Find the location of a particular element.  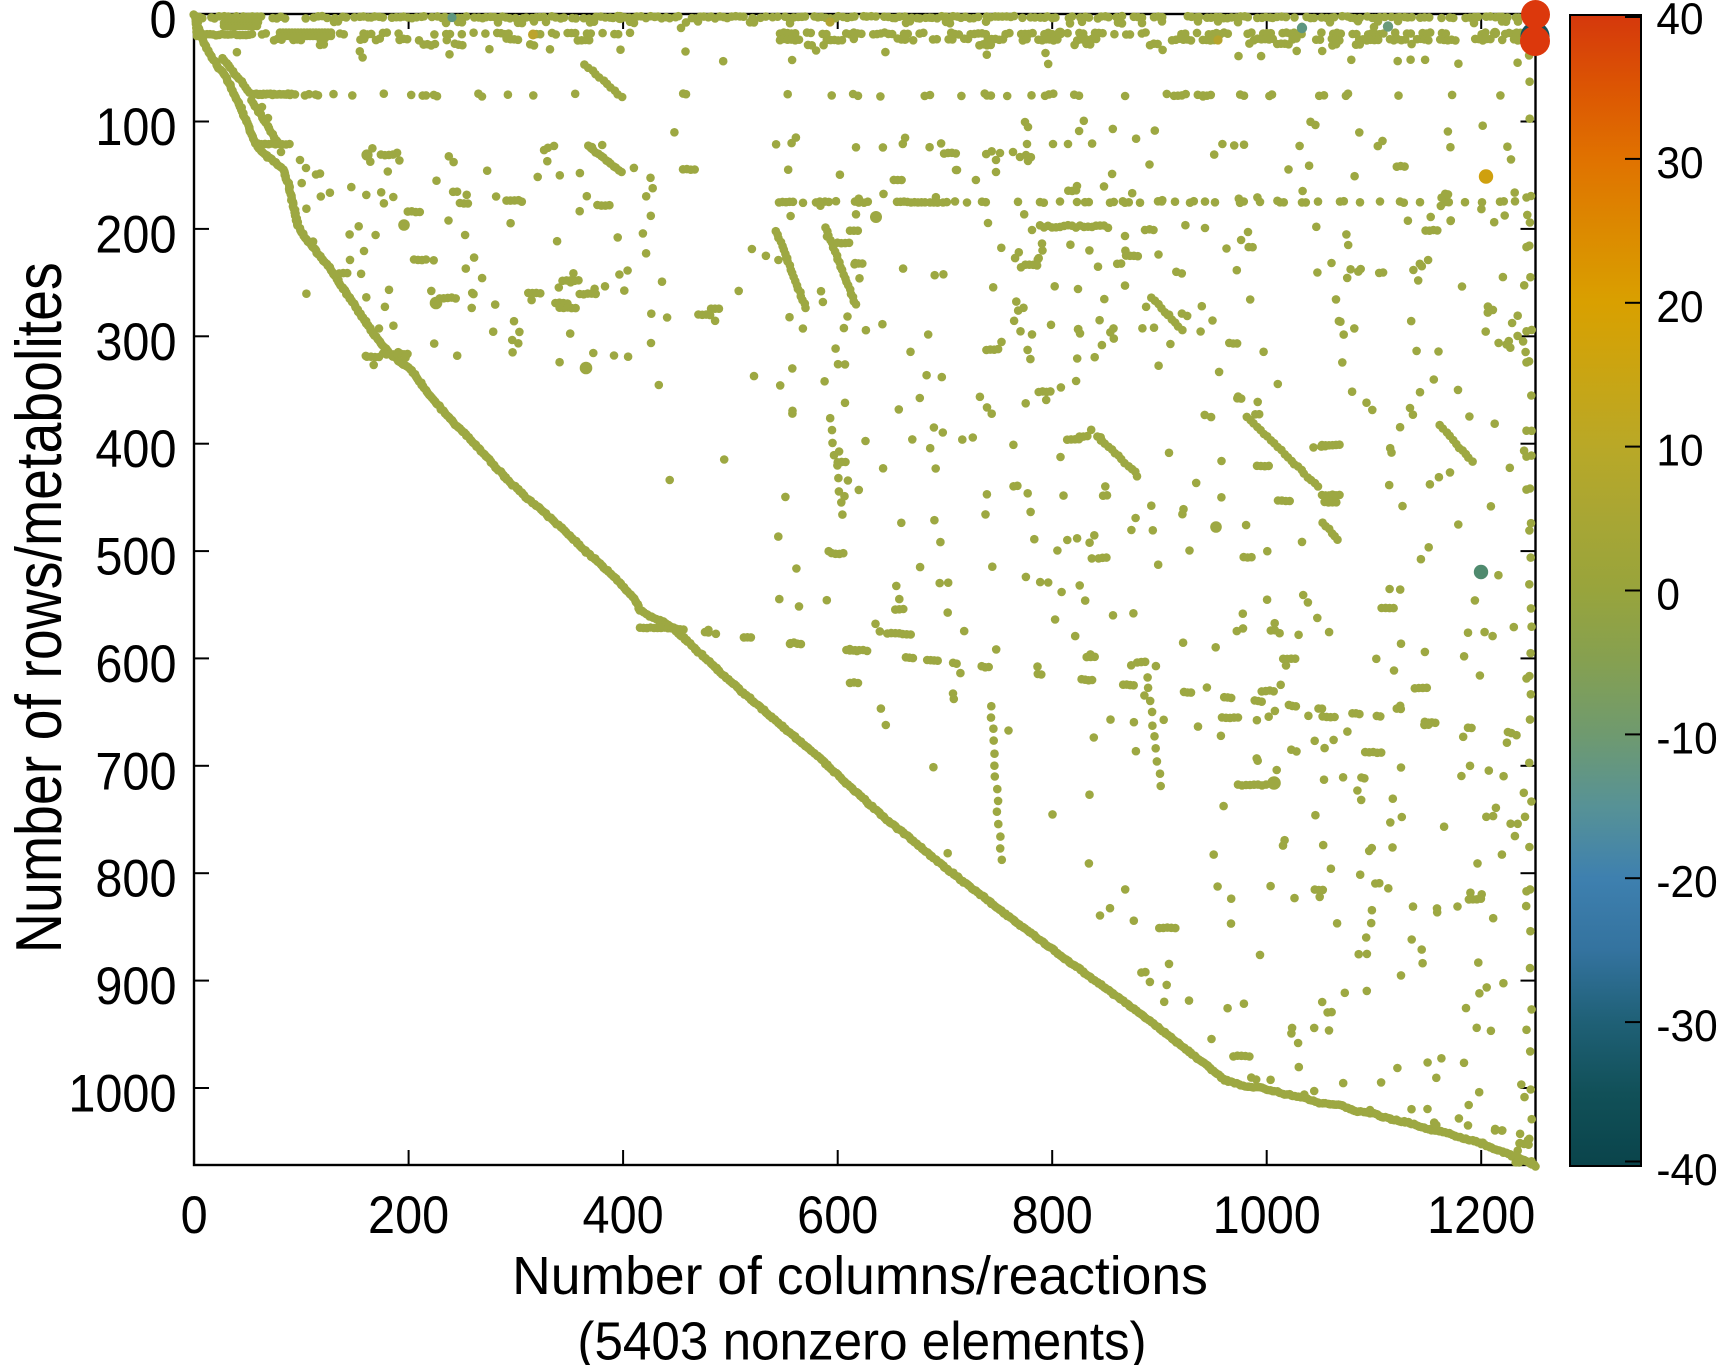

svg-text: 100 is located at coordinates (135, 127).